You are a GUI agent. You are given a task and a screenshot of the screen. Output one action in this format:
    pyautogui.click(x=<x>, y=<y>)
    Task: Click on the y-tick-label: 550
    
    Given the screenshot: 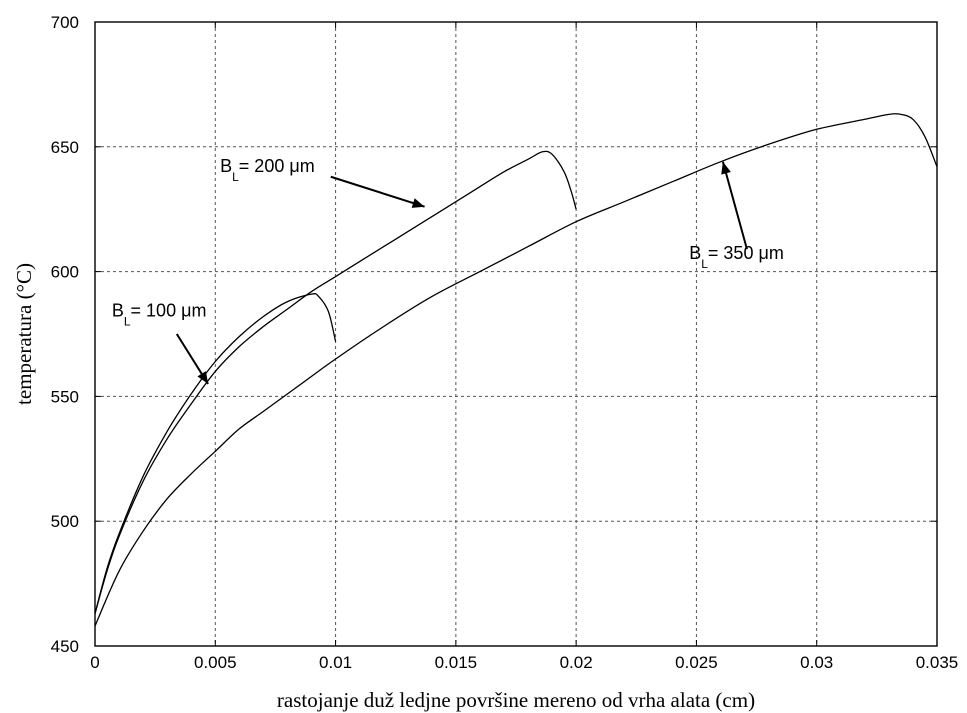 What is the action you would take?
    pyautogui.click(x=65, y=396)
    